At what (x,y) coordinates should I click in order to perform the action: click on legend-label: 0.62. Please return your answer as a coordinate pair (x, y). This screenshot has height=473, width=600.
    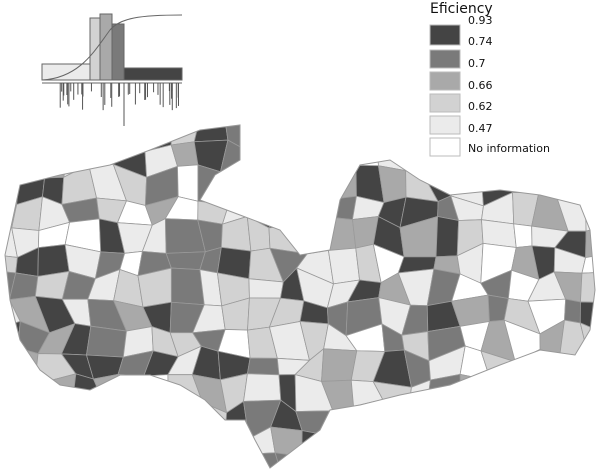
    Looking at the image, I should click on (480, 106).